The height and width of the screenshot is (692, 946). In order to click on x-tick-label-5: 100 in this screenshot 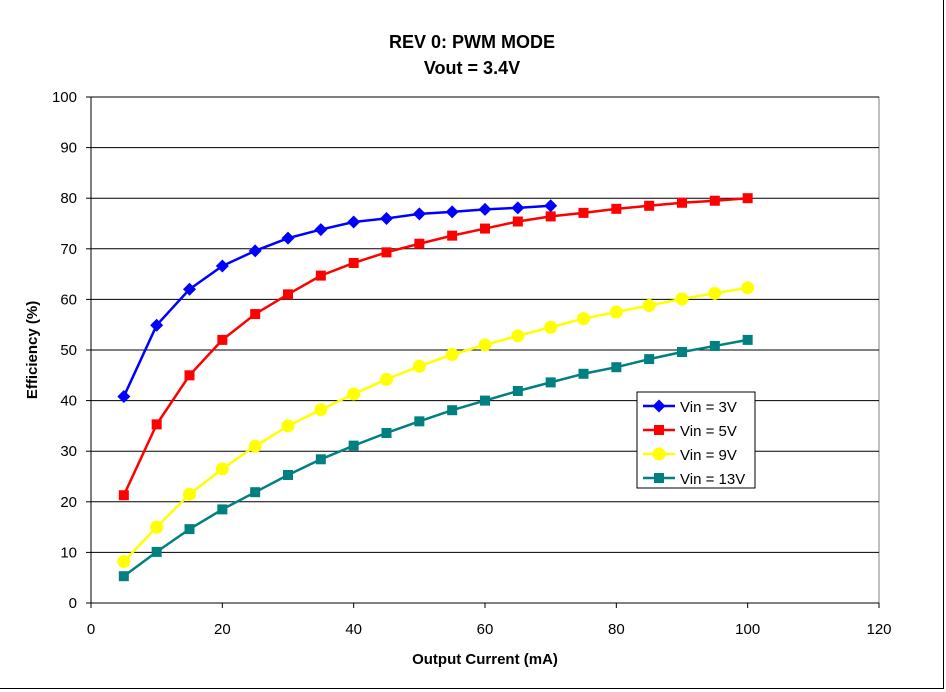, I will do `click(747, 629)`.